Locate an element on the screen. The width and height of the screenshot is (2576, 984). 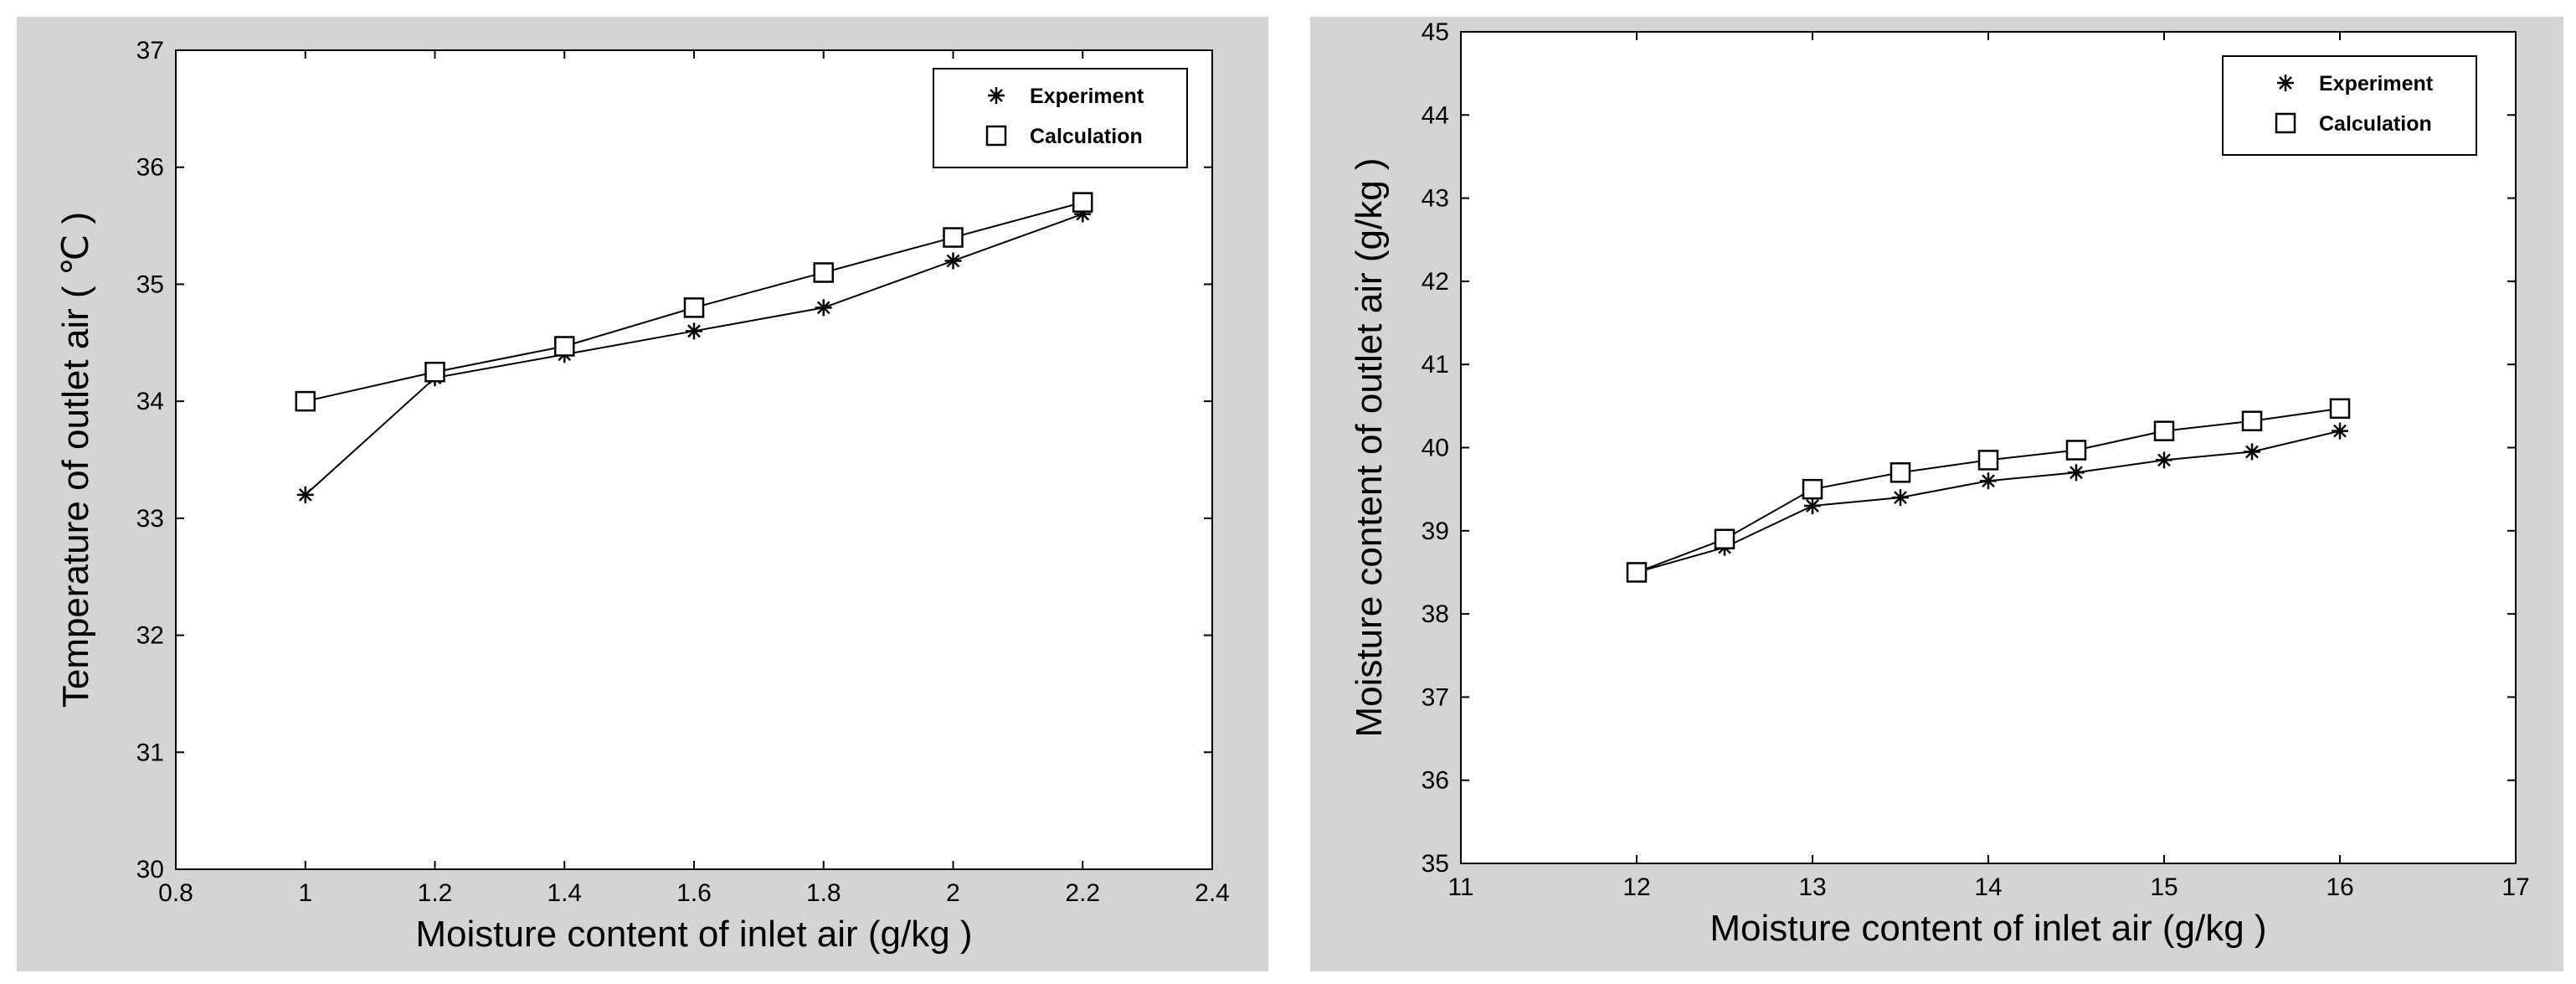
y-tick-label: 43 is located at coordinates (1435, 199).